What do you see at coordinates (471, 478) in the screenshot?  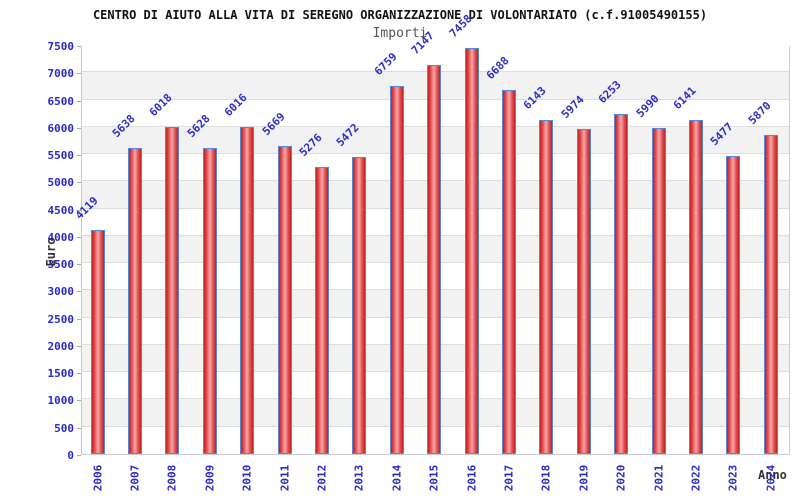 I see `x-tick-label: 2016` at bounding box center [471, 478].